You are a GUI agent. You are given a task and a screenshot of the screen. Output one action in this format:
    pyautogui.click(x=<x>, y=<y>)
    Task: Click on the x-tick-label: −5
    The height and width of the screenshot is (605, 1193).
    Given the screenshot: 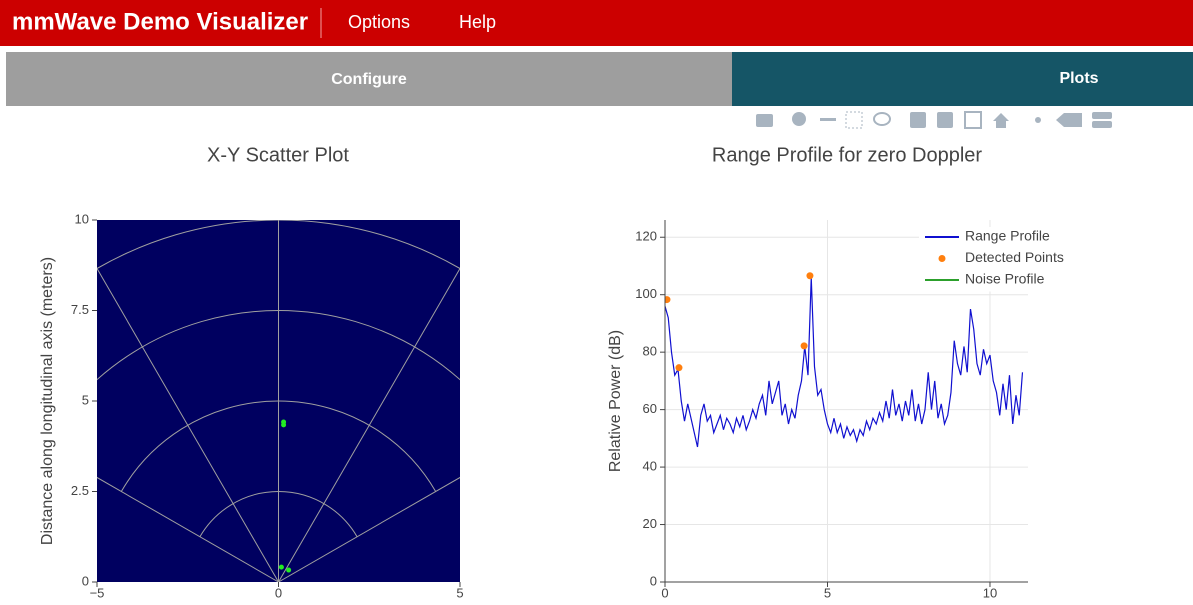 What is the action you would take?
    pyautogui.click(x=97, y=592)
    